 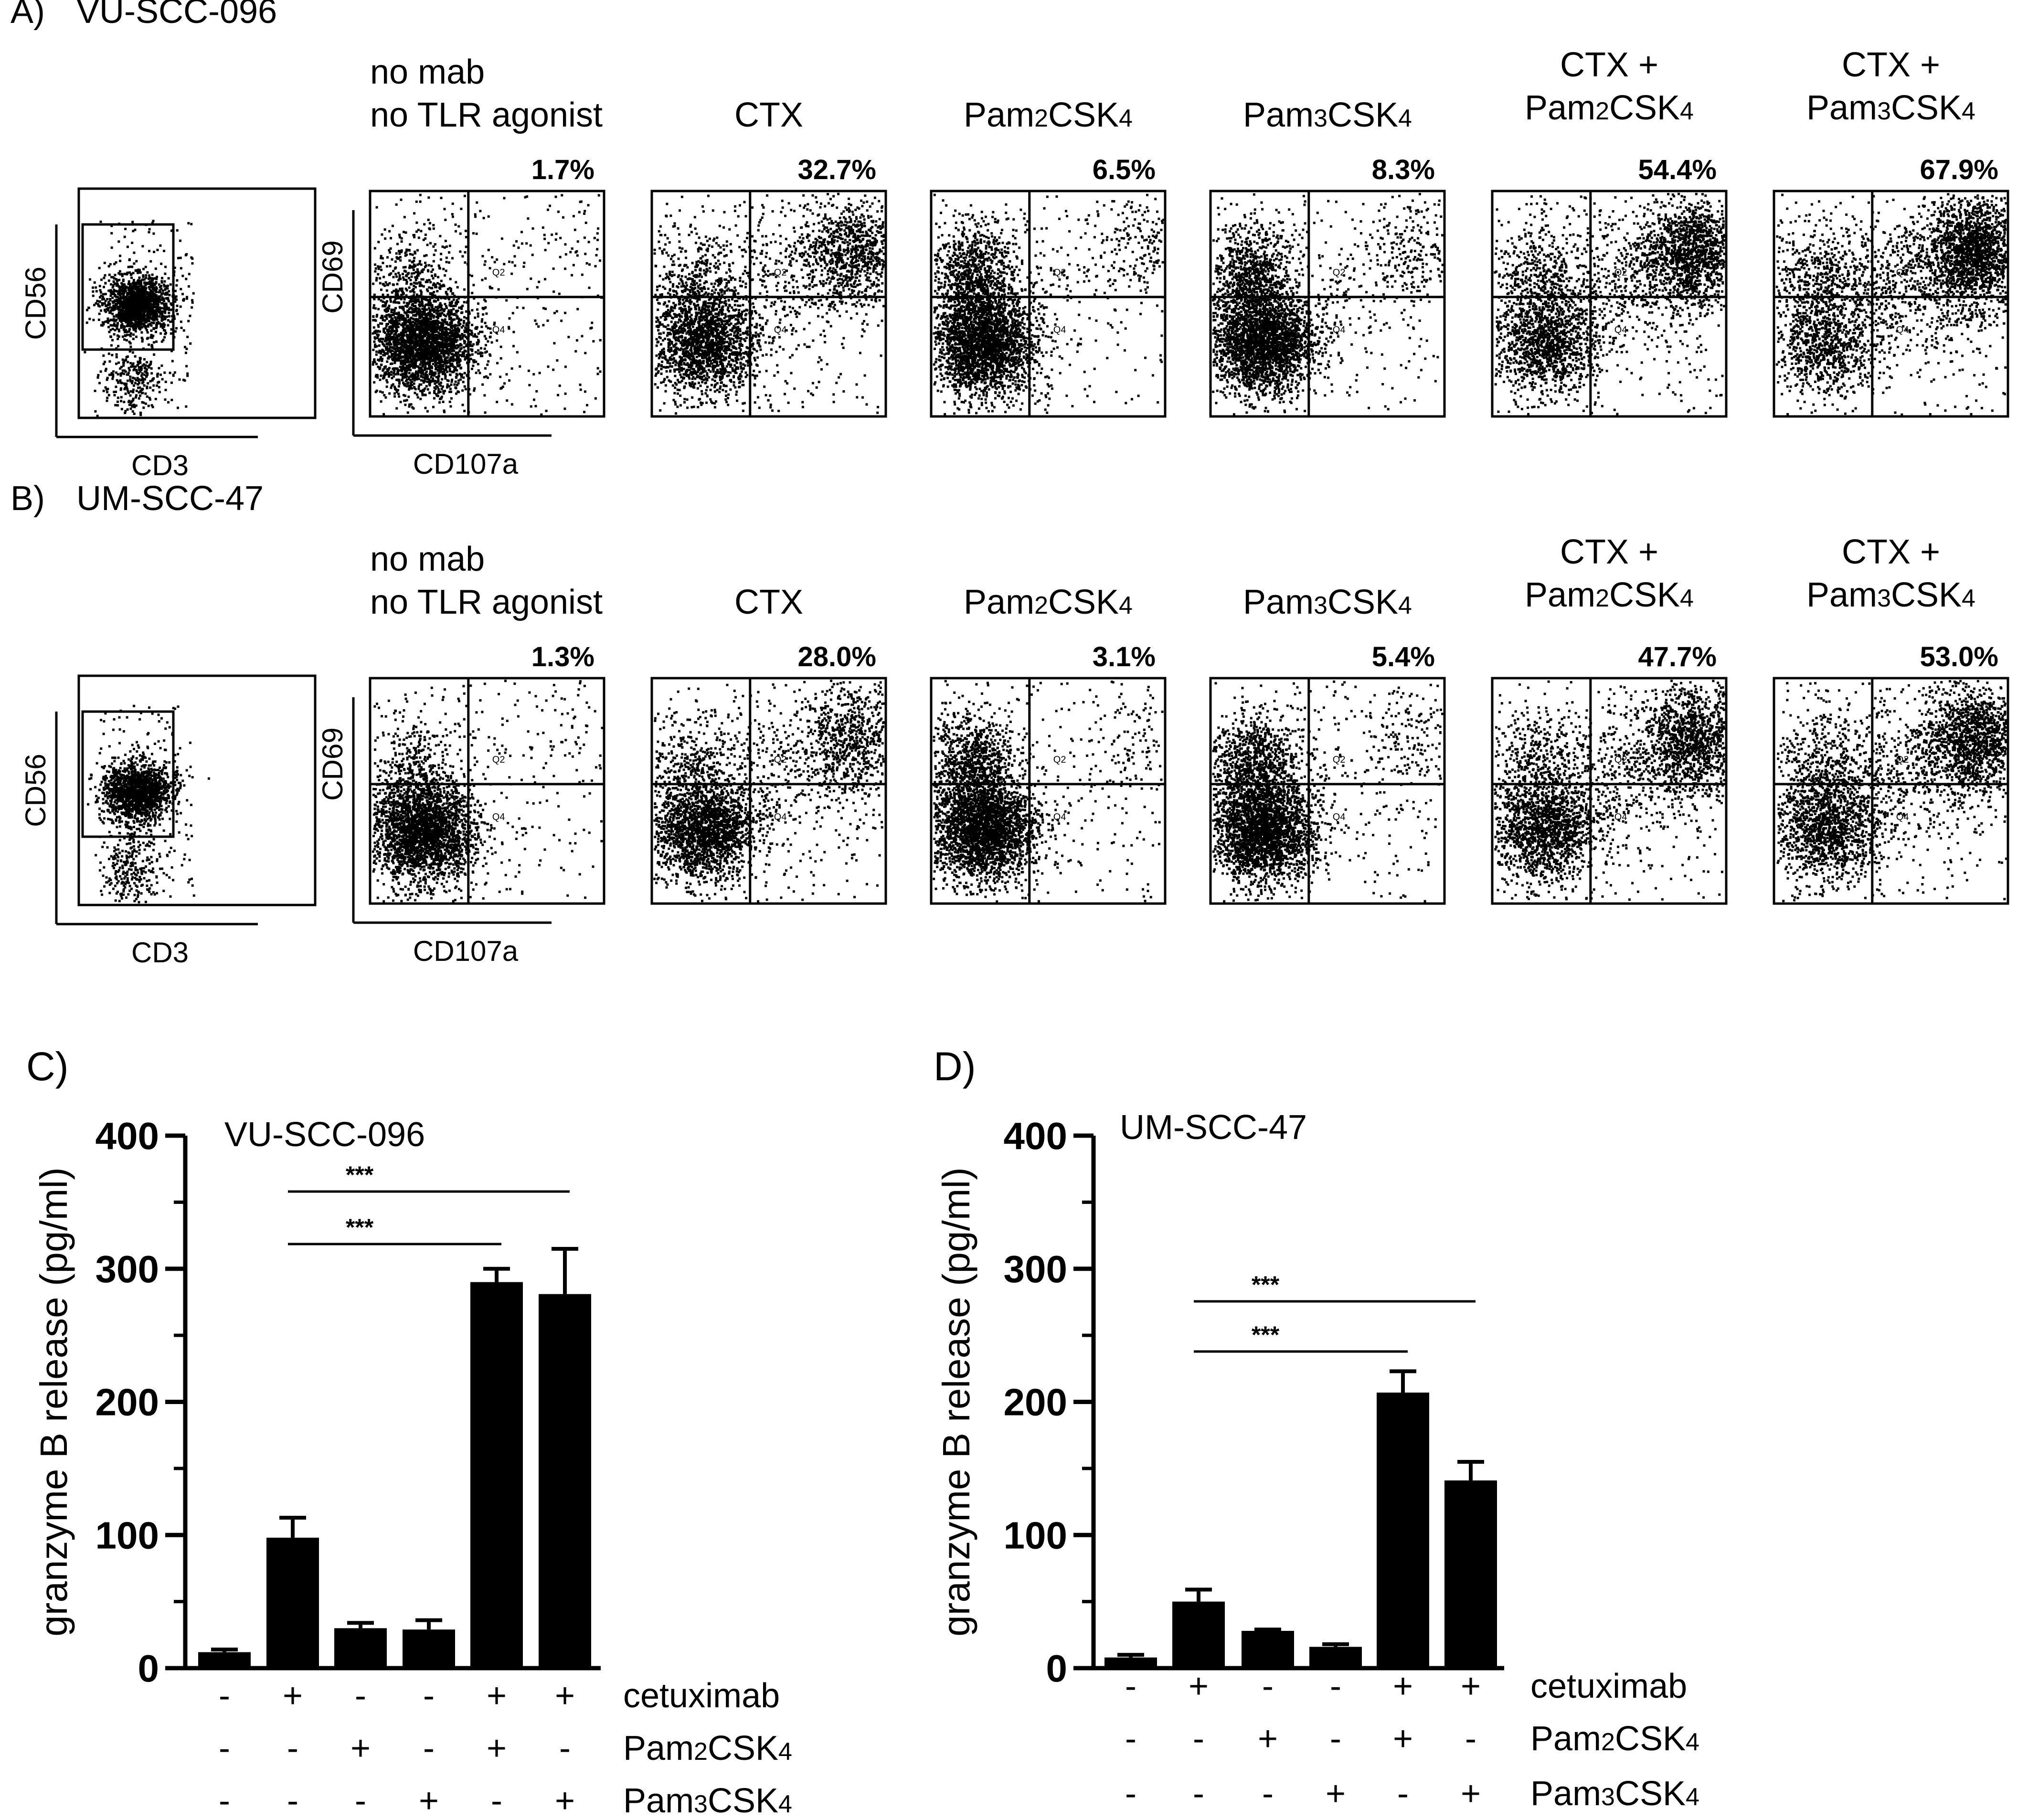 I want to click on condition-label: CTX, so click(x=768, y=602).